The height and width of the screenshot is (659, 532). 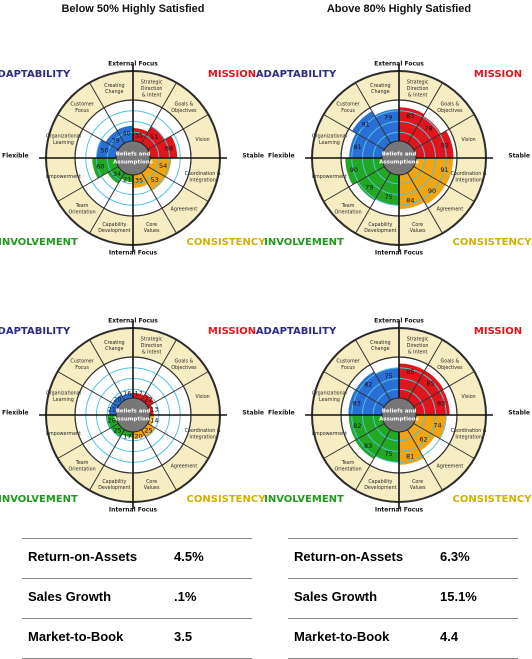 I want to click on score-label: 53, so click(x=155, y=180).